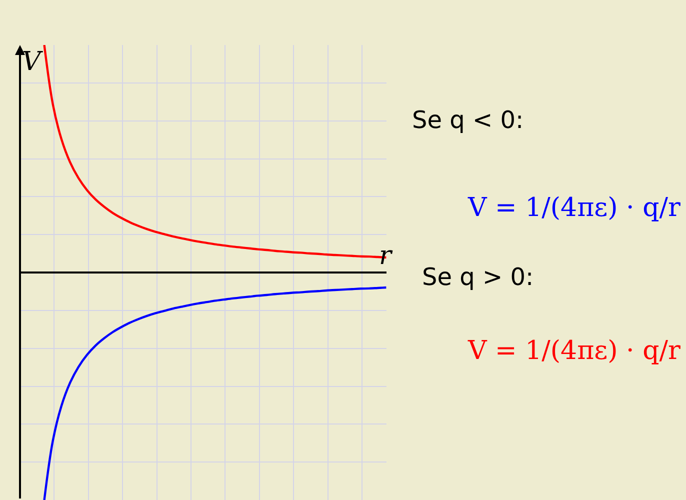 Image resolution: width=686 pixels, height=500 pixels. What do you see at coordinates (32, 62) in the screenshot?
I see `y-axis-title: V` at bounding box center [32, 62].